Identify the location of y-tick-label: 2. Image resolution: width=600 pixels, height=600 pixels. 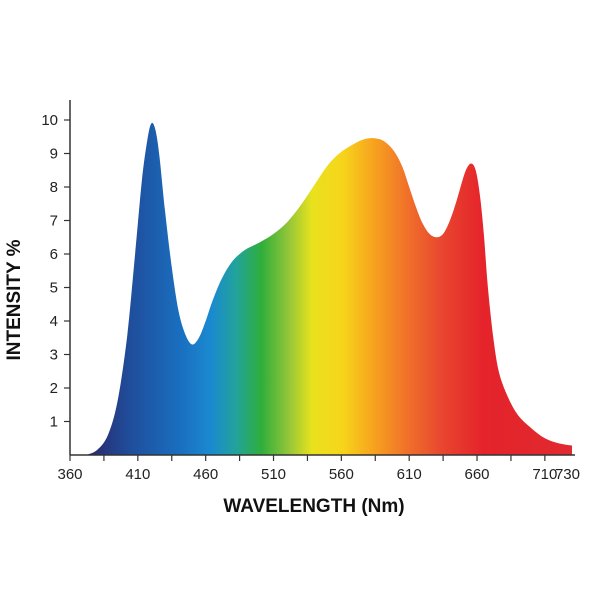
(54, 388).